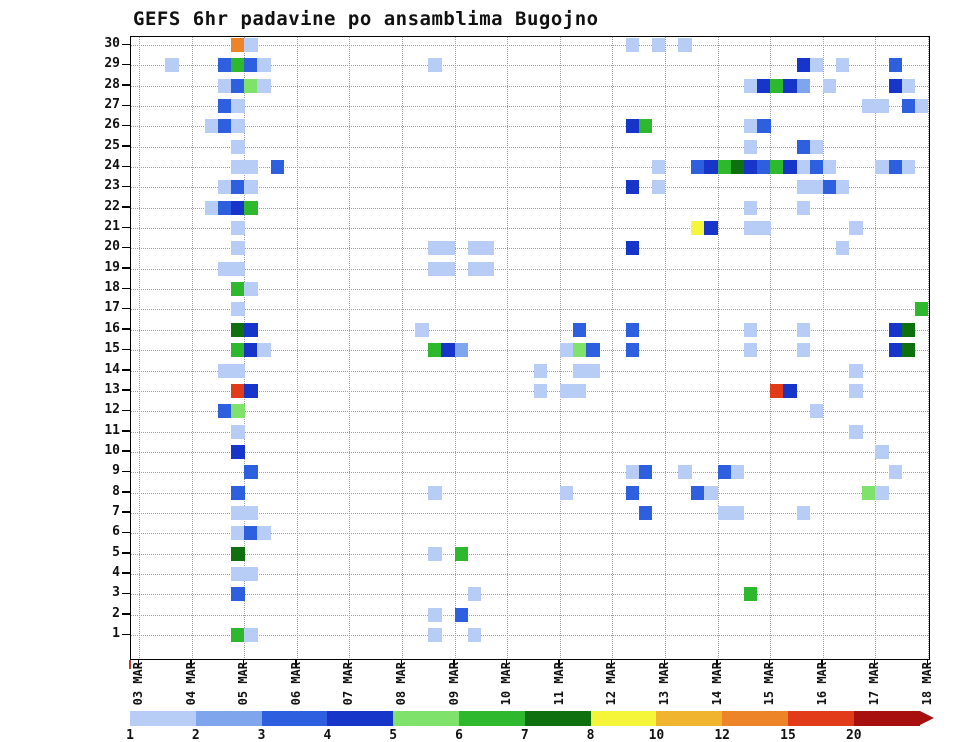 The height and width of the screenshot is (742, 960). Describe the element at coordinates (112, 105) in the screenshot. I see `y-tick-label: 27` at that location.